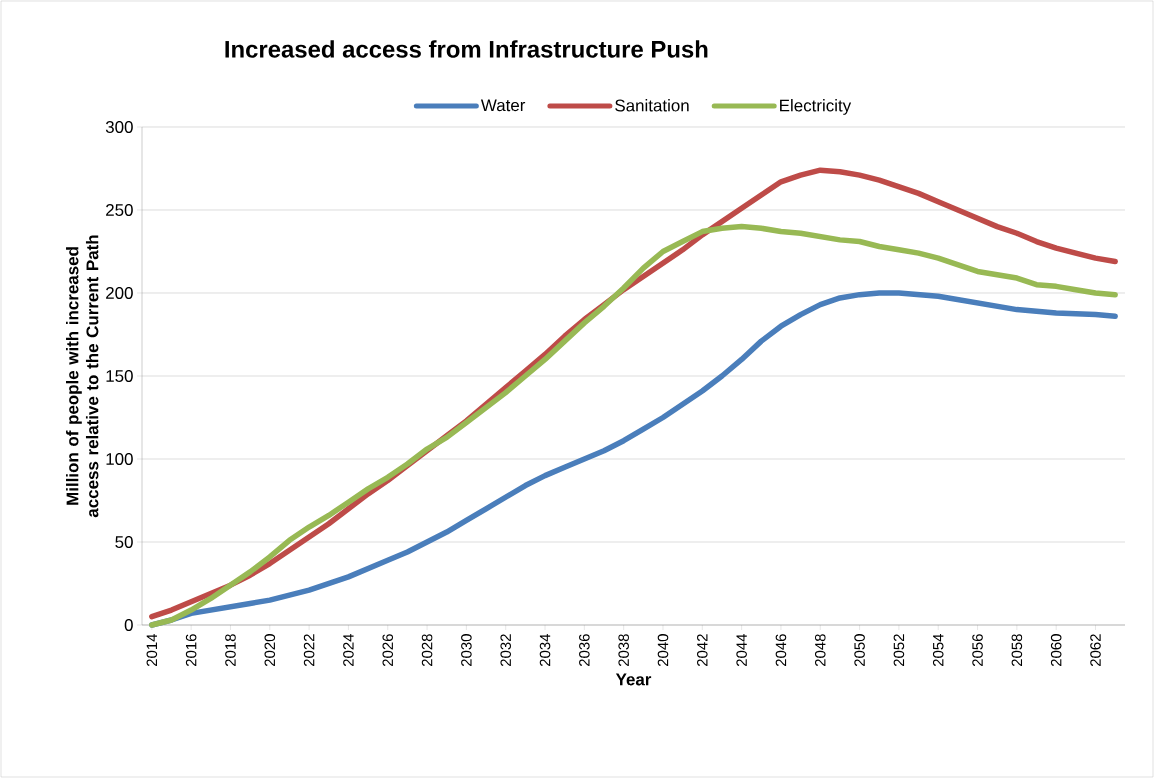 Image resolution: width=1154 pixels, height=778 pixels. I want to click on x-tick-label: 2058, so click(1017, 650).